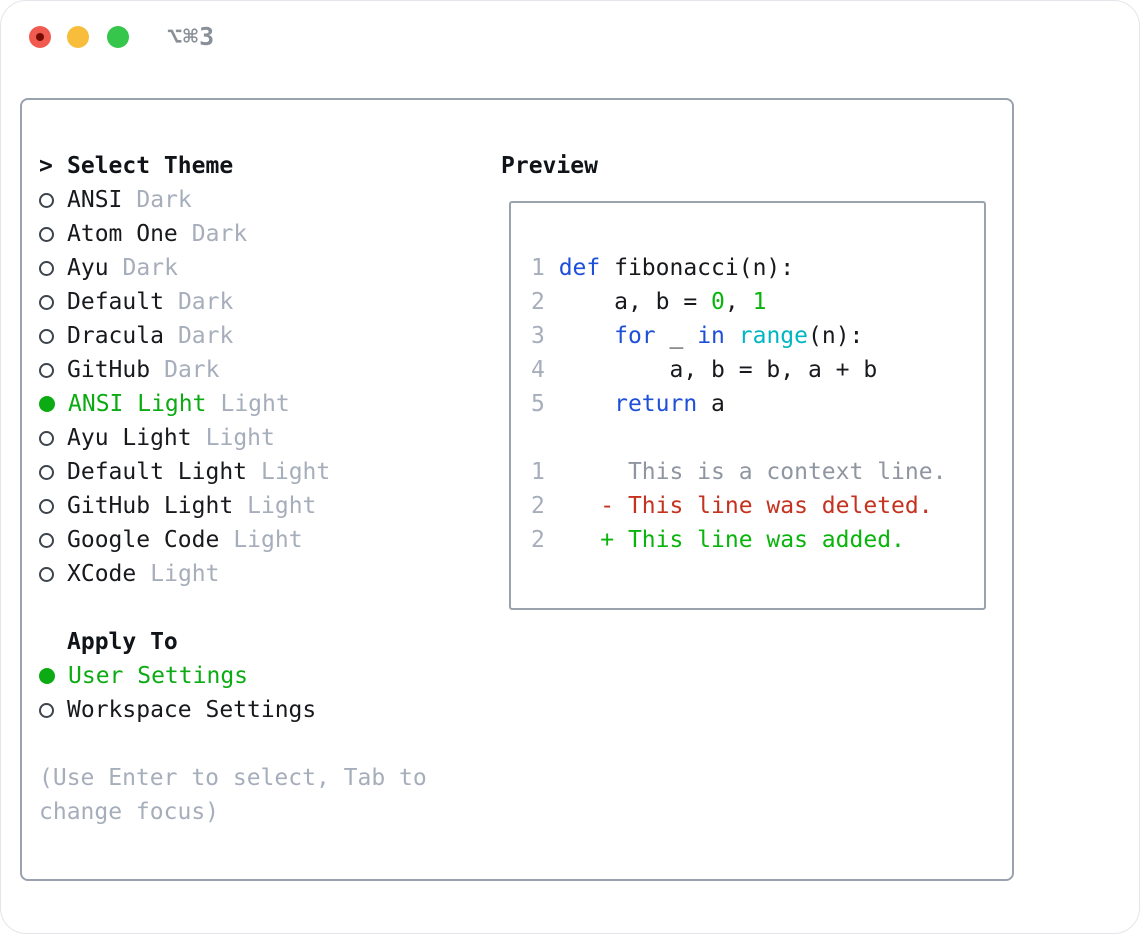 Image resolution: width=1140 pixels, height=934 pixels. I want to click on hint-line: (Use Enter to select, Tab to, so click(233, 778).